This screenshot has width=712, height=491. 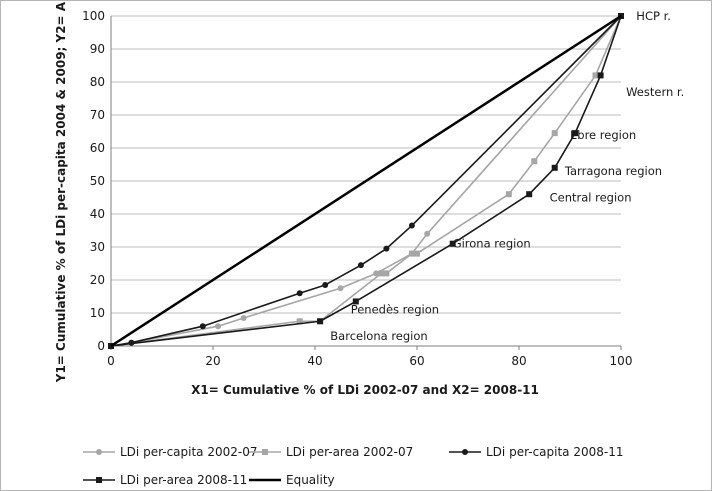 What do you see at coordinates (97, 115) in the screenshot?
I see `y-tick-label: 70` at bounding box center [97, 115].